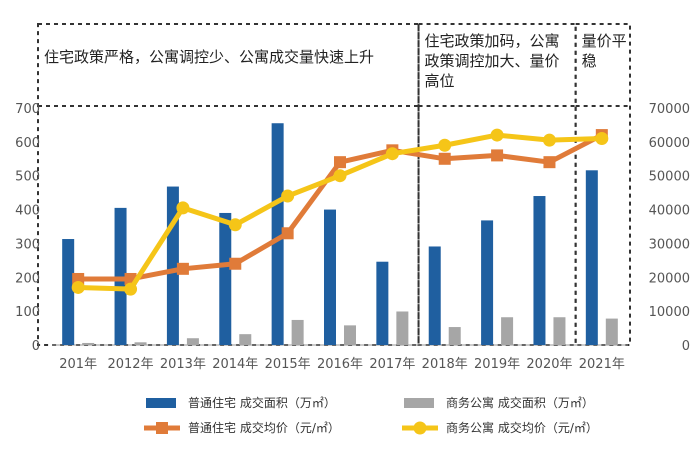 The width and height of the screenshot is (700, 453). Describe the element at coordinates (669, 312) in the screenshot. I see `y-right-tick: 10000` at that location.